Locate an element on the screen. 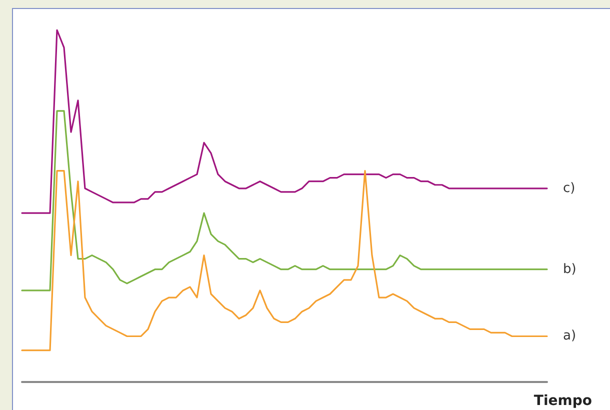 Image resolution: width=610 pixels, height=410 pixels. series-label: a) is located at coordinates (569, 336).